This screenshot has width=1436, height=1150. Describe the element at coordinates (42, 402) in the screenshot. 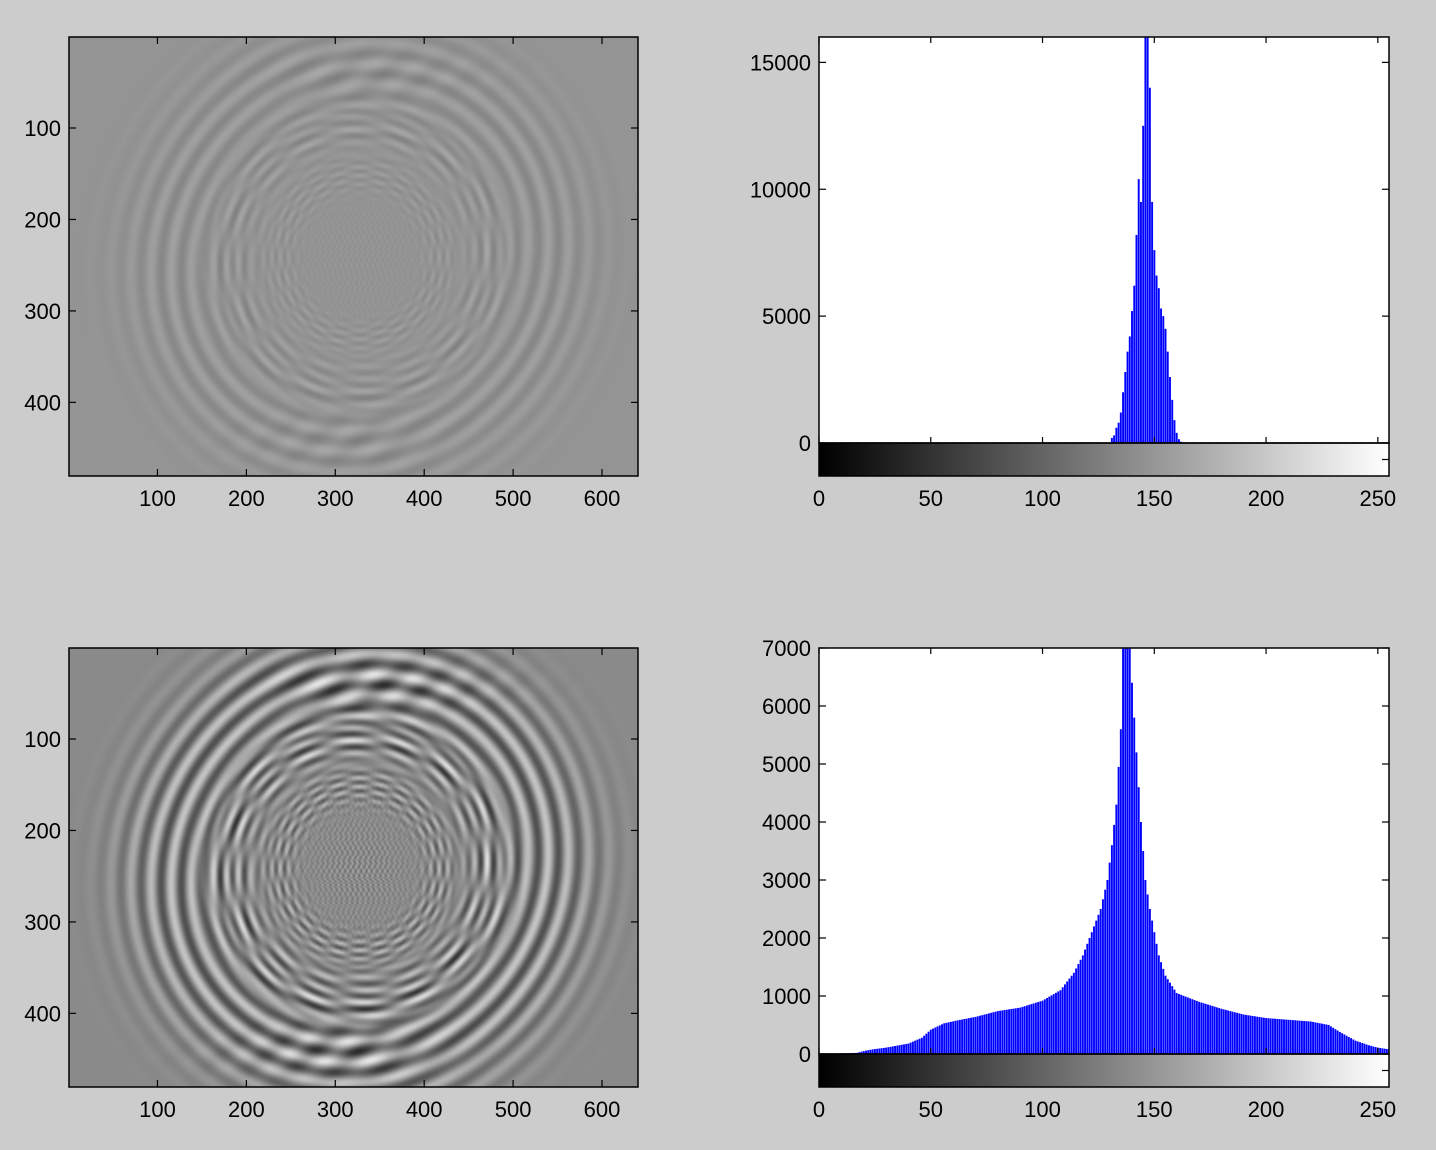

I see `y-tick-label: 400` at that location.